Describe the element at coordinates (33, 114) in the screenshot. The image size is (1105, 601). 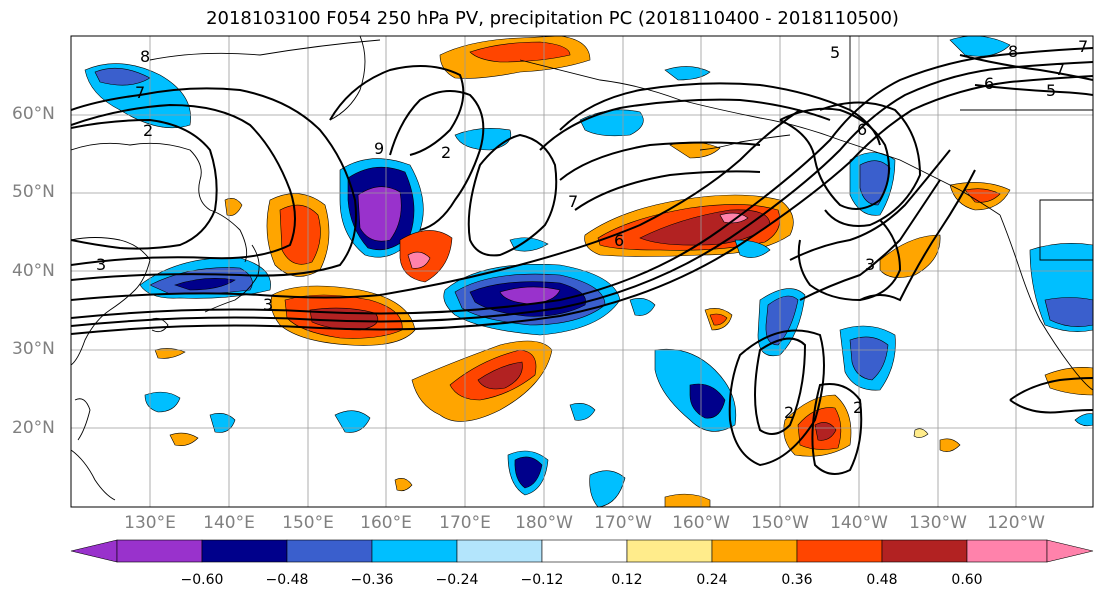
I see `latitude-label: 60°N` at that location.